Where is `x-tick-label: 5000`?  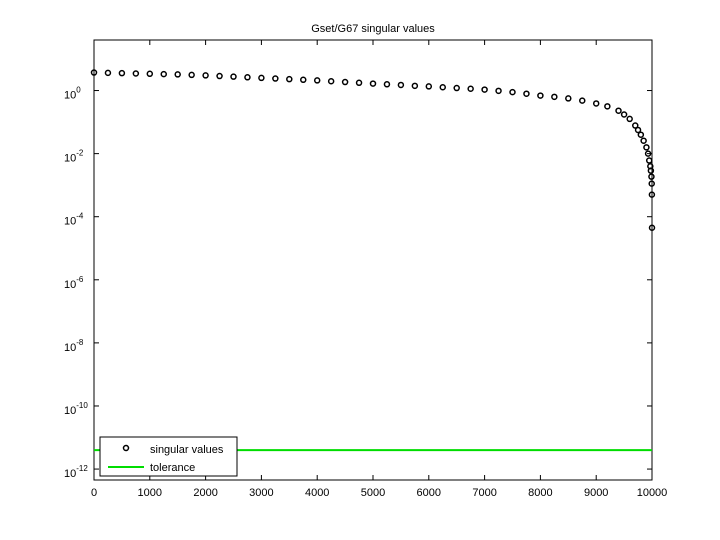
x-tick-label: 5000 is located at coordinates (373, 493).